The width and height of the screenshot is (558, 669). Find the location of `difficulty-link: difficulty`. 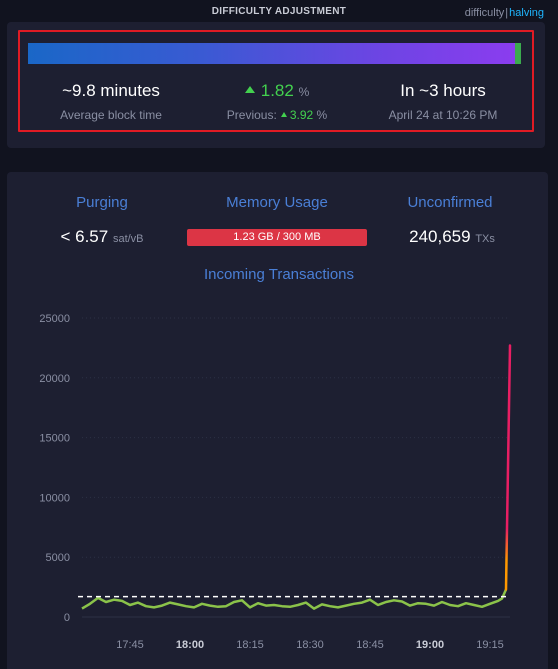

difficulty-link: difficulty is located at coordinates (484, 13).